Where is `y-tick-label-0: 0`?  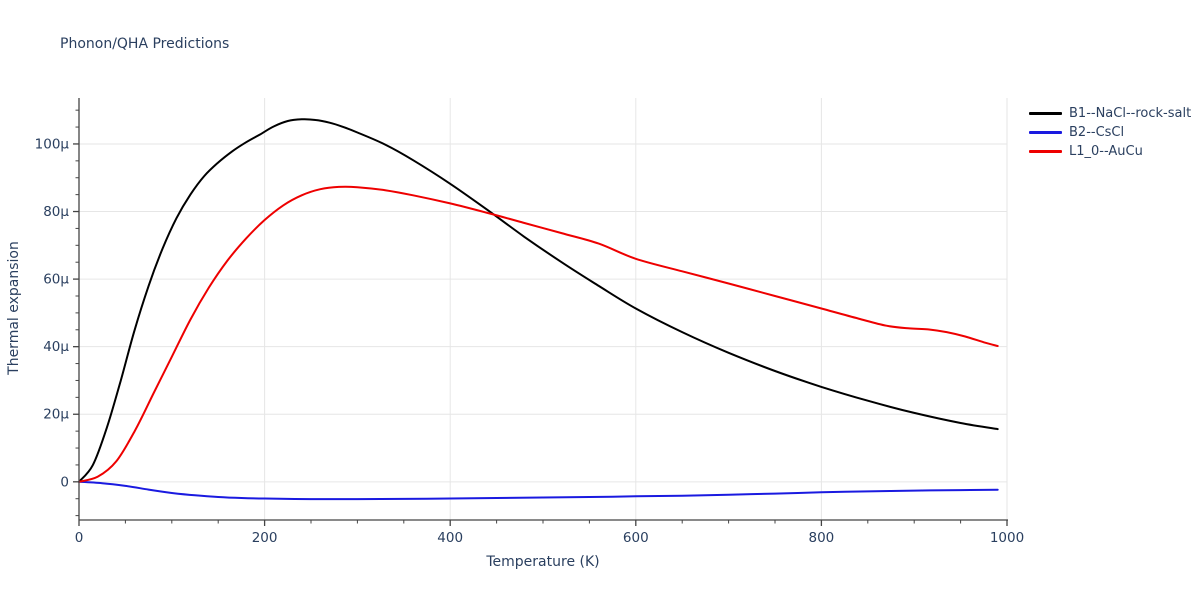 y-tick-label-0: 0 is located at coordinates (64, 482).